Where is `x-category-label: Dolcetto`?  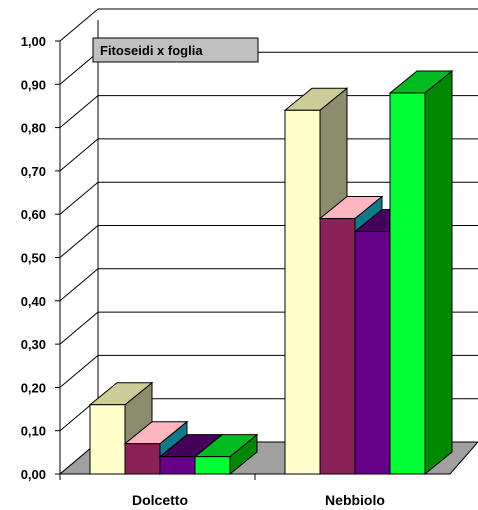
x-category-label: Dolcetto is located at coordinates (160, 500).